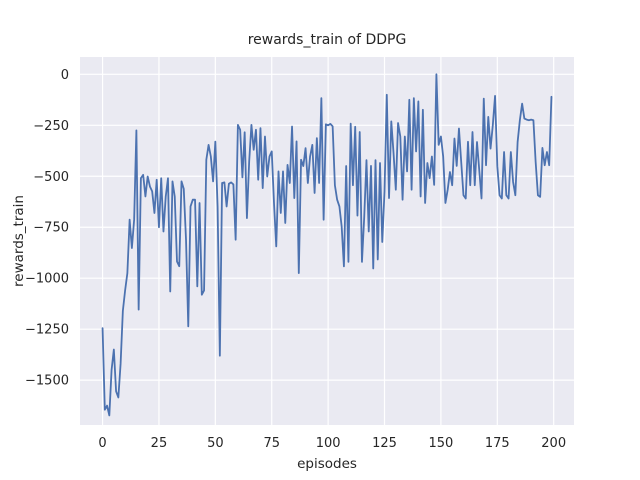 The width and height of the screenshot is (640, 480). I want to click on x-tick-label: 0, so click(102, 443).